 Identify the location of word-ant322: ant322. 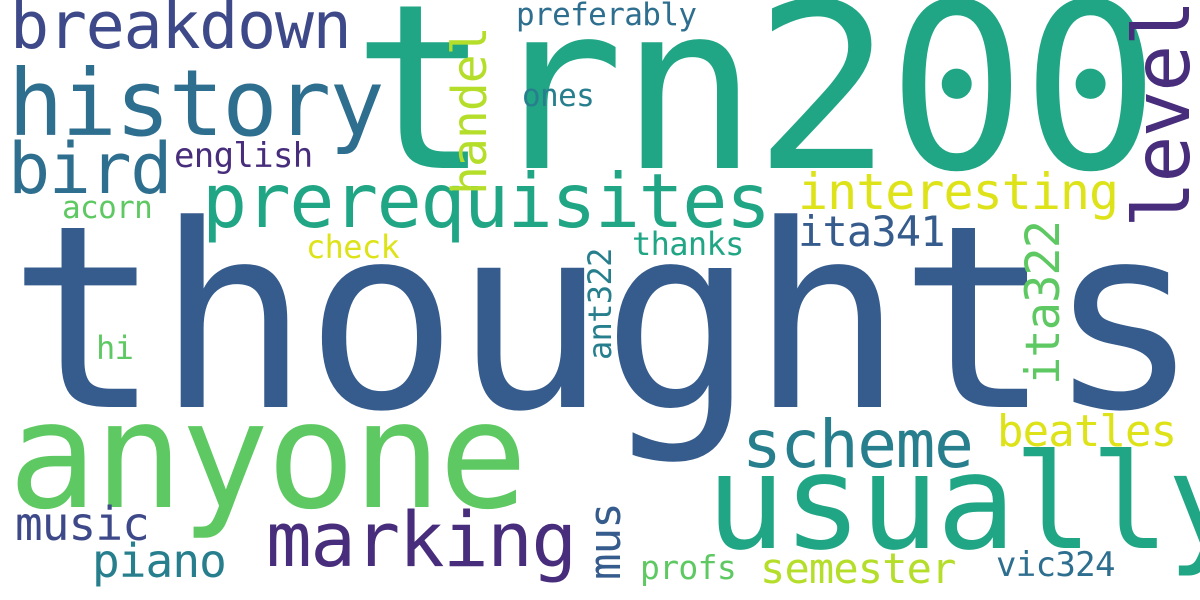
(600, 304).